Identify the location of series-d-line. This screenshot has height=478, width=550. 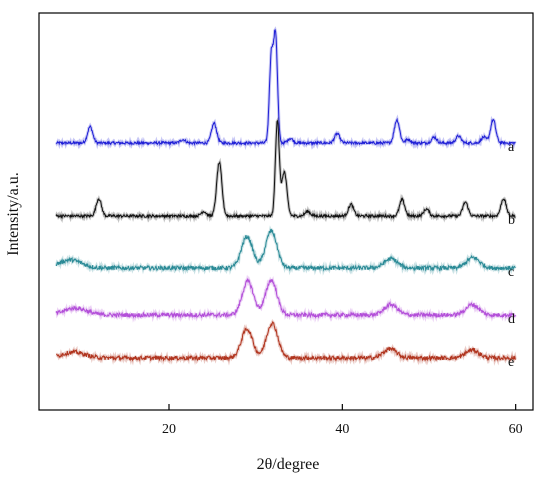
(285, 298).